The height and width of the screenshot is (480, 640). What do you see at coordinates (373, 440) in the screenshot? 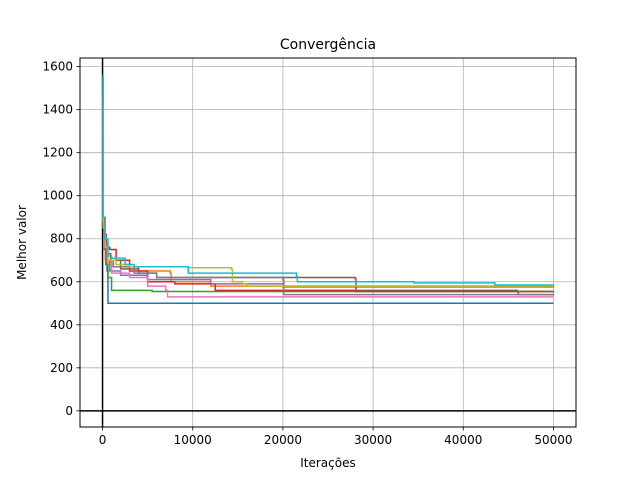
I see `x-tick-label: 30000` at bounding box center [373, 440].